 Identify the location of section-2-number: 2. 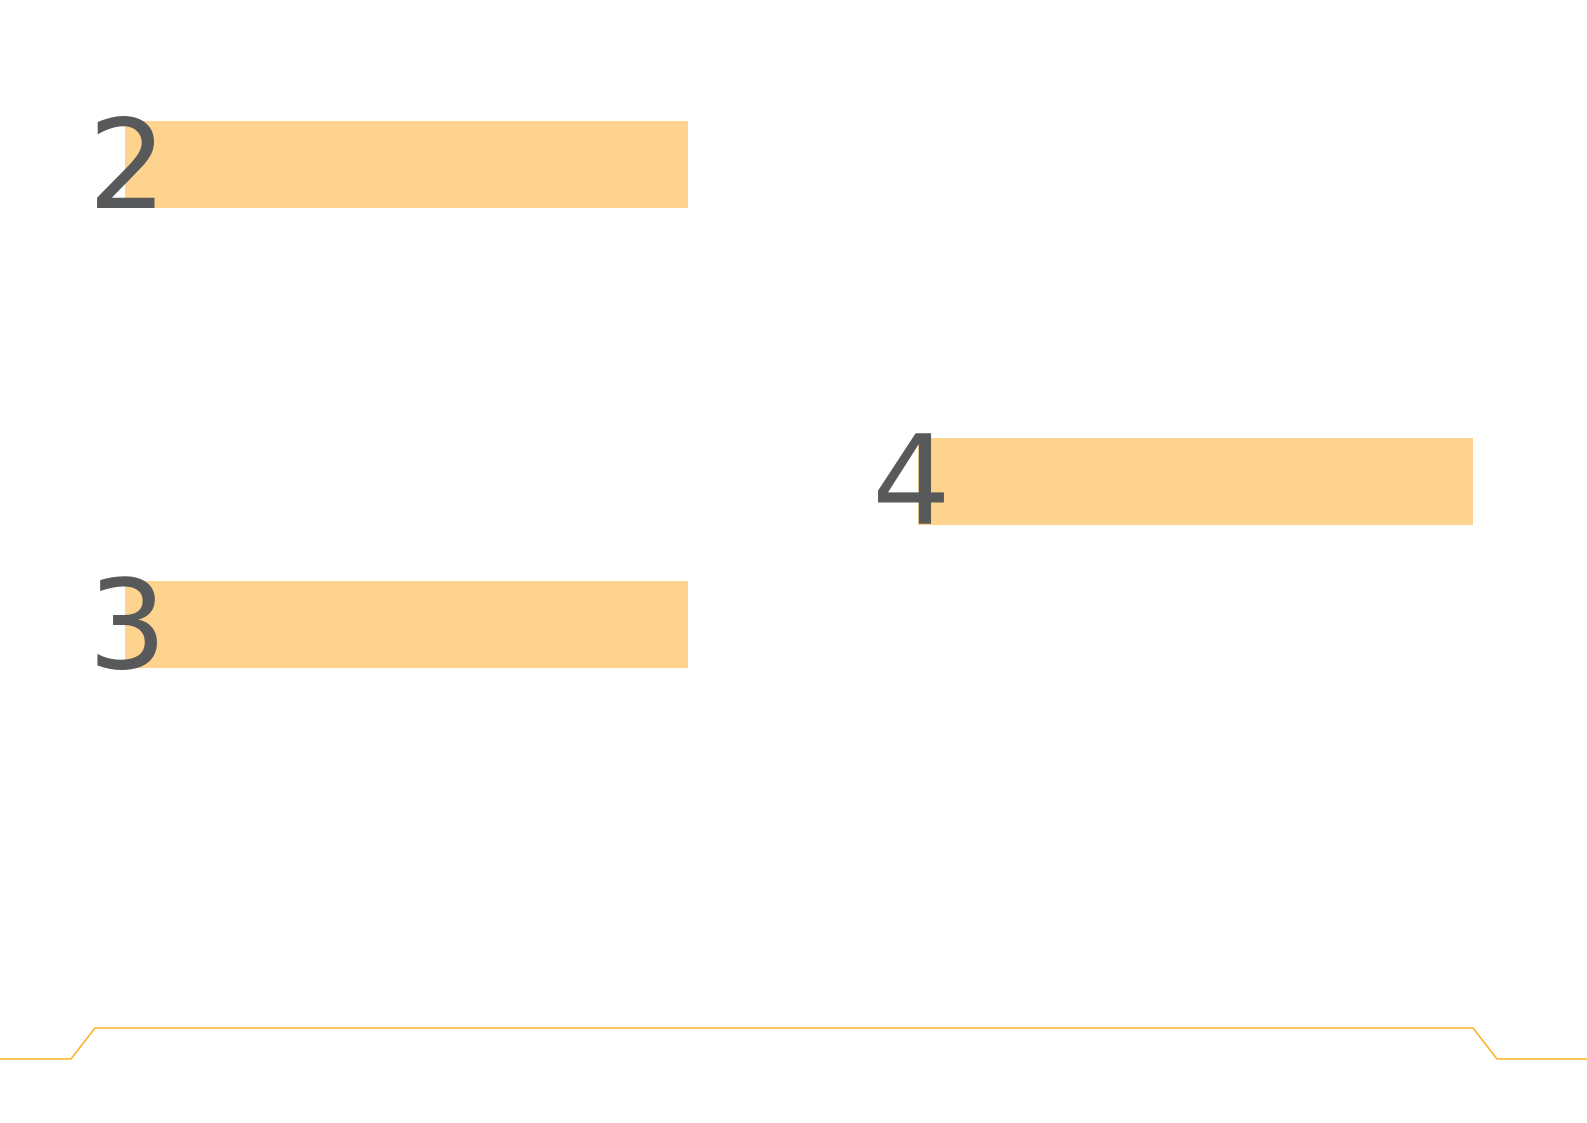
(127, 166).